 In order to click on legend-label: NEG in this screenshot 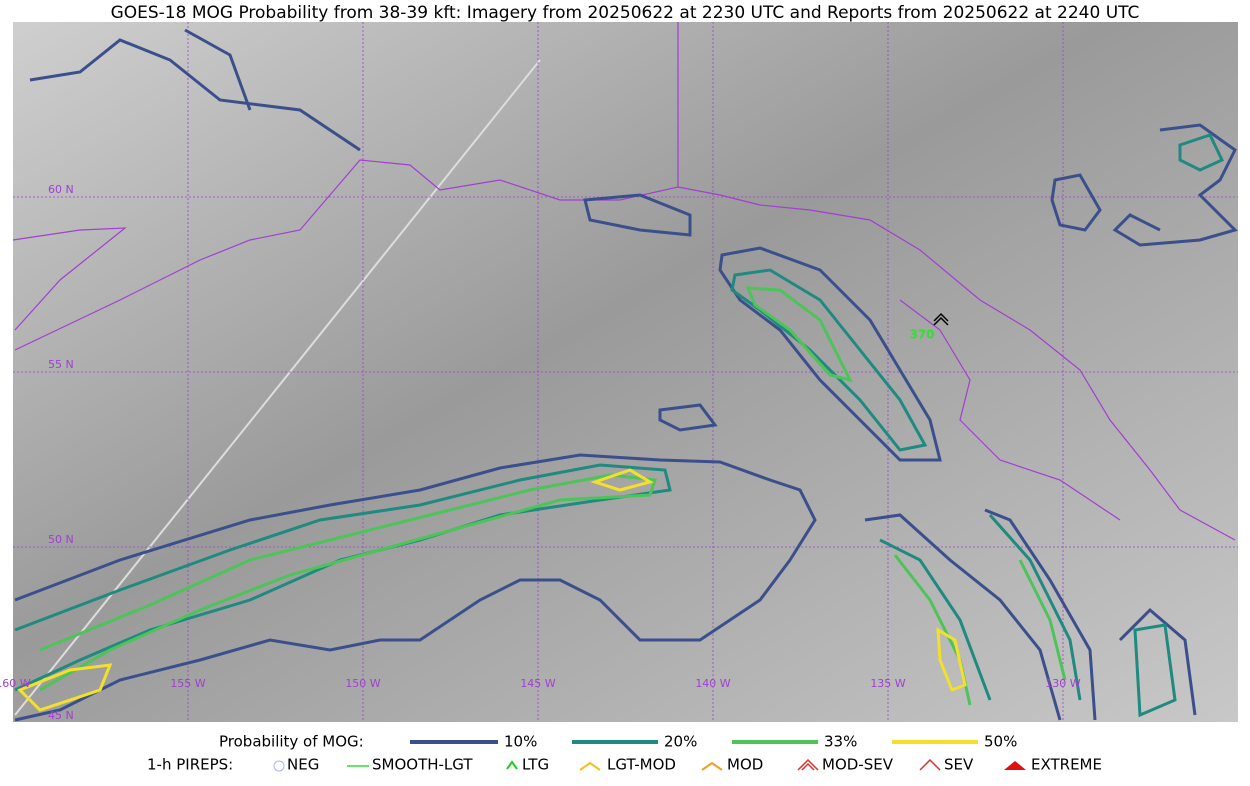, I will do `click(303, 765)`.